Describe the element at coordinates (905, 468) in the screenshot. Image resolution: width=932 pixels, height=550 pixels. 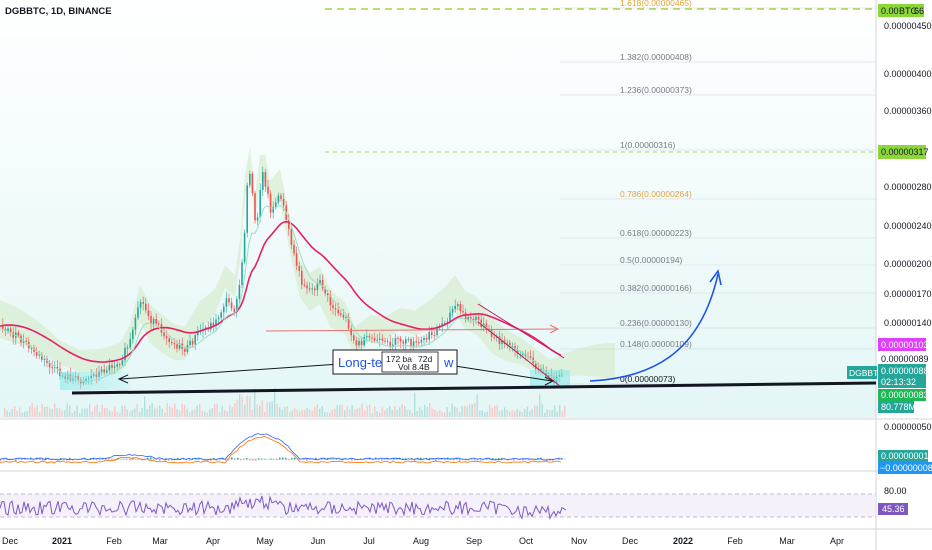
I see `macd-tag-negative: −0.00000008` at that location.